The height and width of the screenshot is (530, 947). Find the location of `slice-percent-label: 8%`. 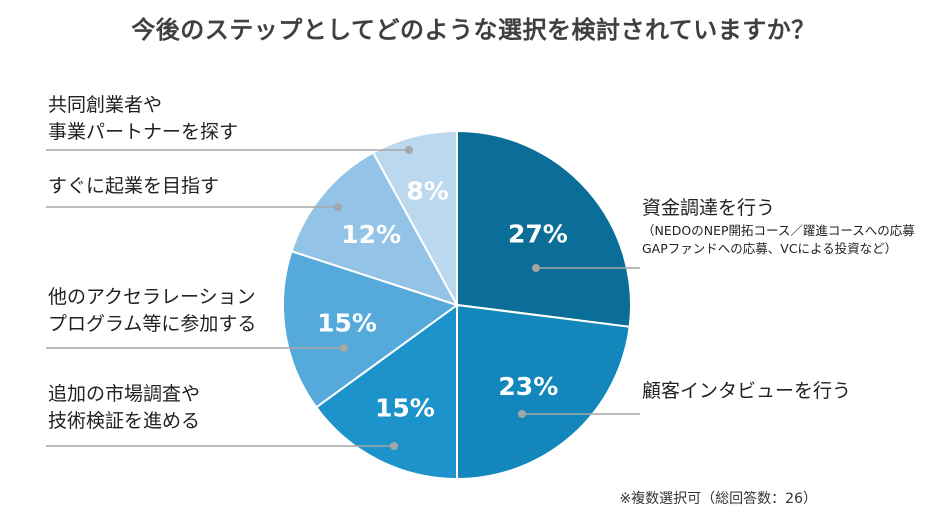

slice-percent-label: 8% is located at coordinates (427, 190).